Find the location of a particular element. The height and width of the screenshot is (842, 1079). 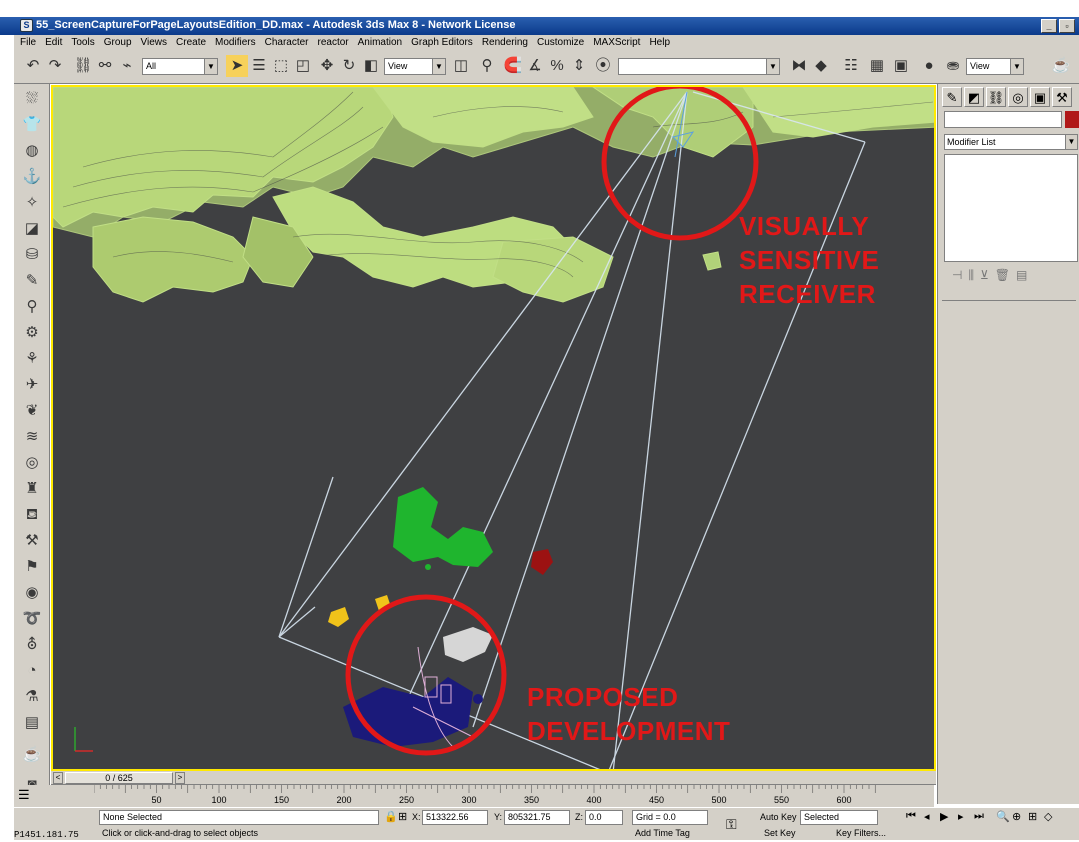

cylinder-tool-icon: ⛁ is located at coordinates (32, 254).